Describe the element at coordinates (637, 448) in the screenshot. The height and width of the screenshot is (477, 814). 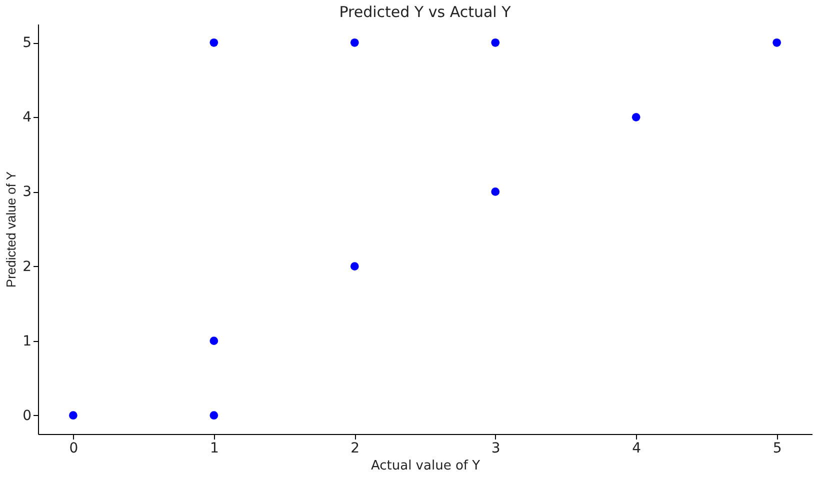
I see `x-tick-label: 4` at that location.